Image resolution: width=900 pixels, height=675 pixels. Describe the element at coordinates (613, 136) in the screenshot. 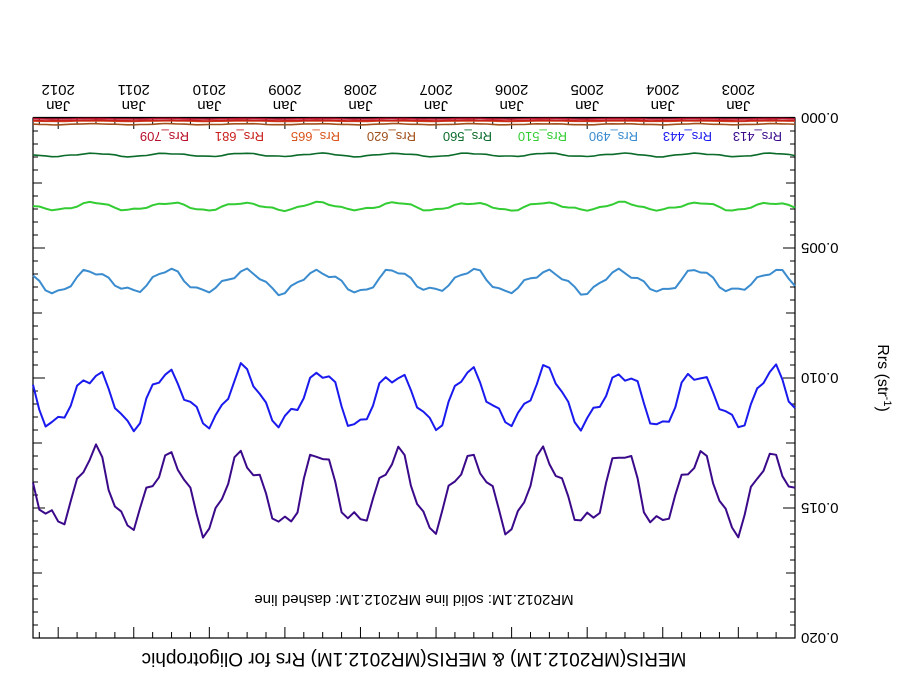

I see `legend-entry-rrs-490: Rrs_490` at that location.